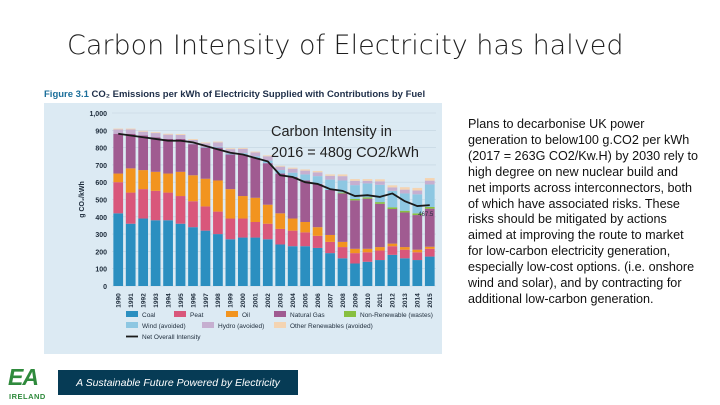 The width and height of the screenshot is (720, 405). Describe the element at coordinates (281, 300) in the screenshot. I see `x-tick-label-2003: 2003` at that location.